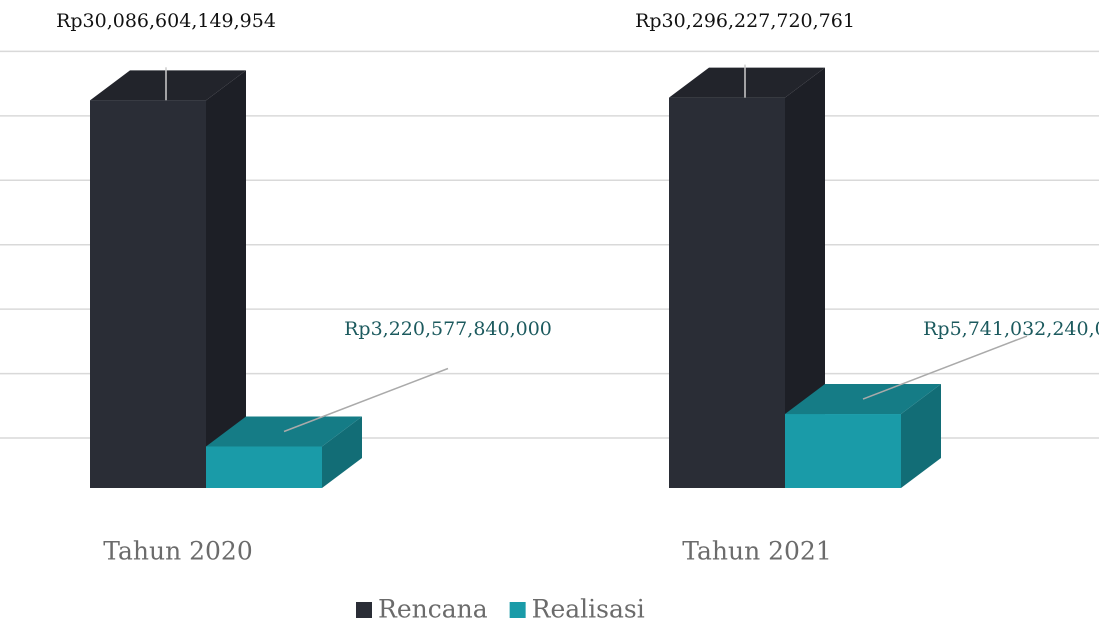 This screenshot has height=630, width=1099. What do you see at coordinates (1011, 329) in the screenshot?
I see `data-label: Rp5,741,032,240,000` at bounding box center [1011, 329].